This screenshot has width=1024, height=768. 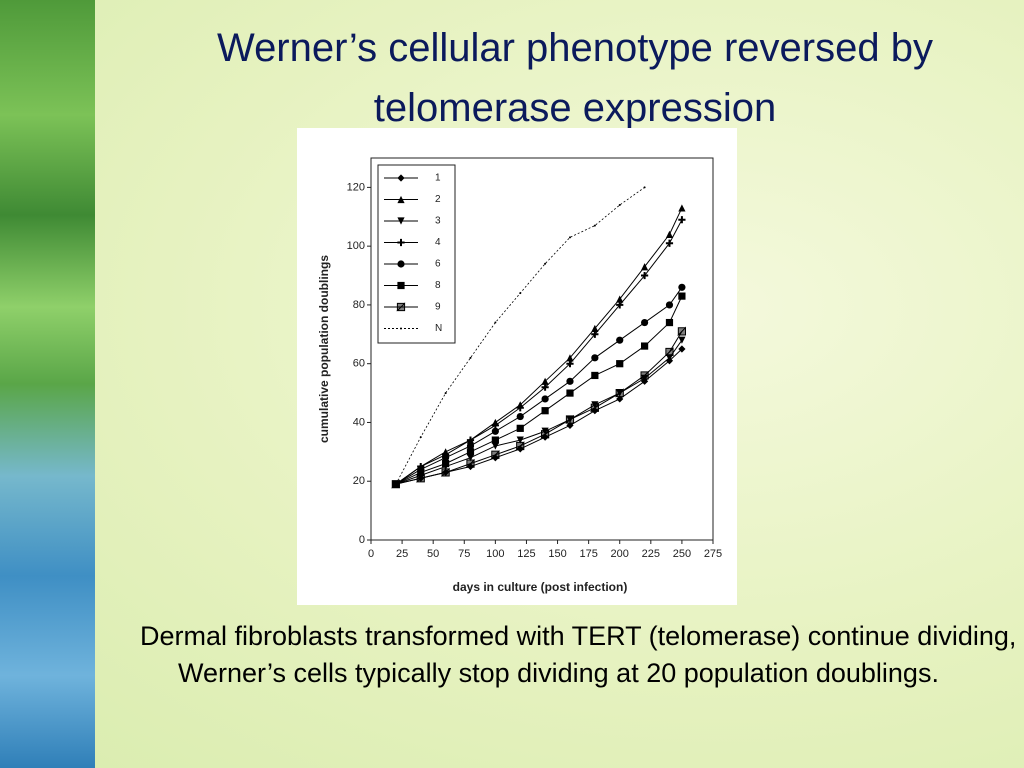 I want to click on y-tick-label: 80, so click(x=359, y=305).